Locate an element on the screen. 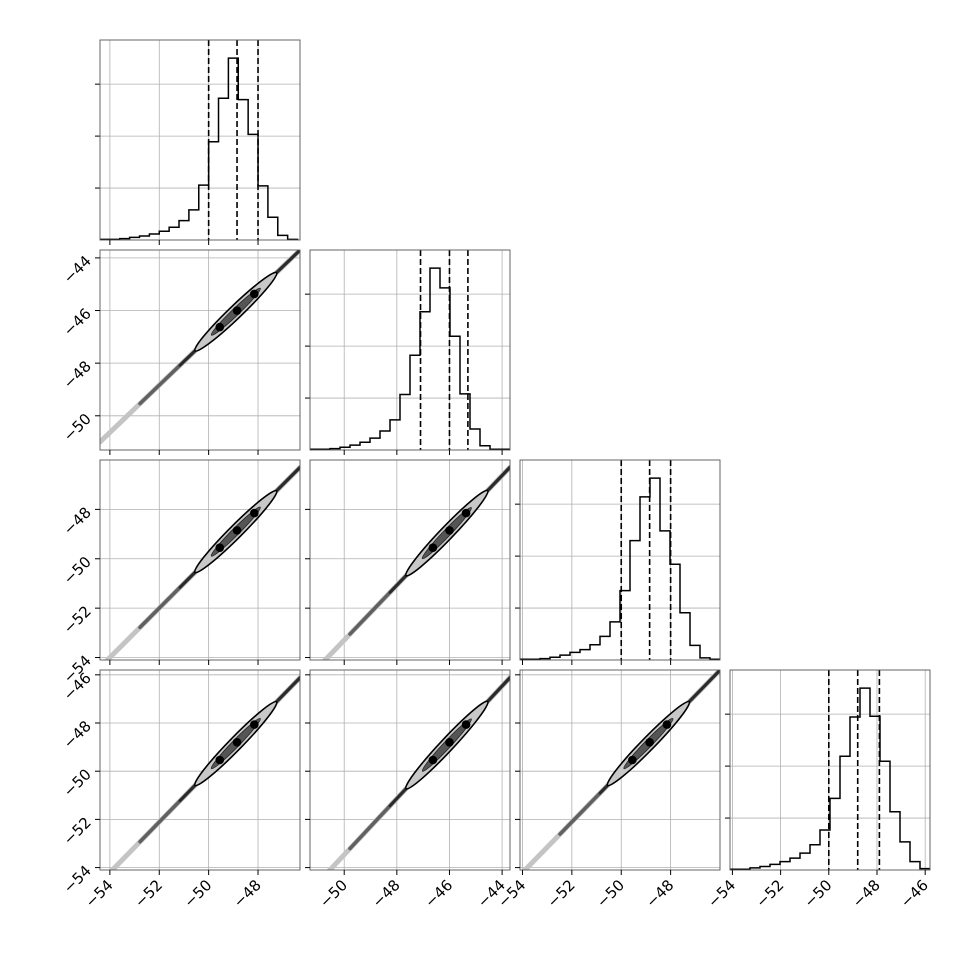 This screenshot has height=970, width=970. scatter-panel-2-3: −54 −52 −50 −48 is located at coordinates (607, 790).